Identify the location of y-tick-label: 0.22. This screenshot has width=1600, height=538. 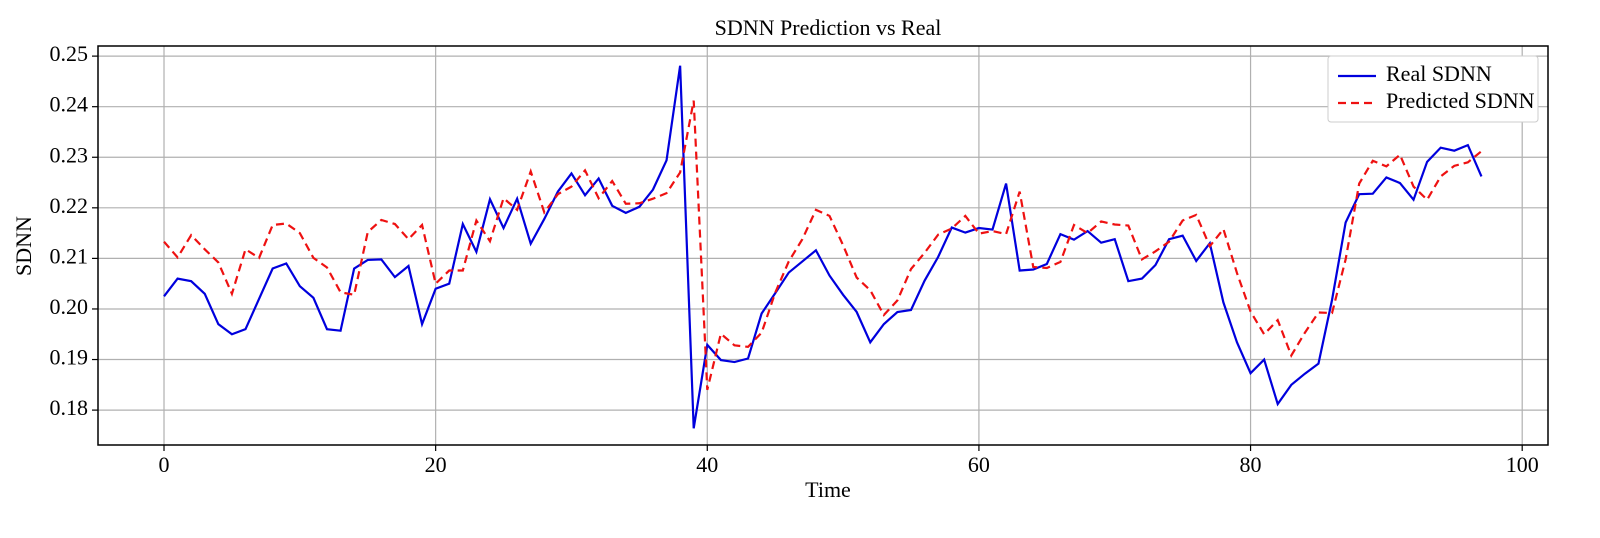
(69, 205).